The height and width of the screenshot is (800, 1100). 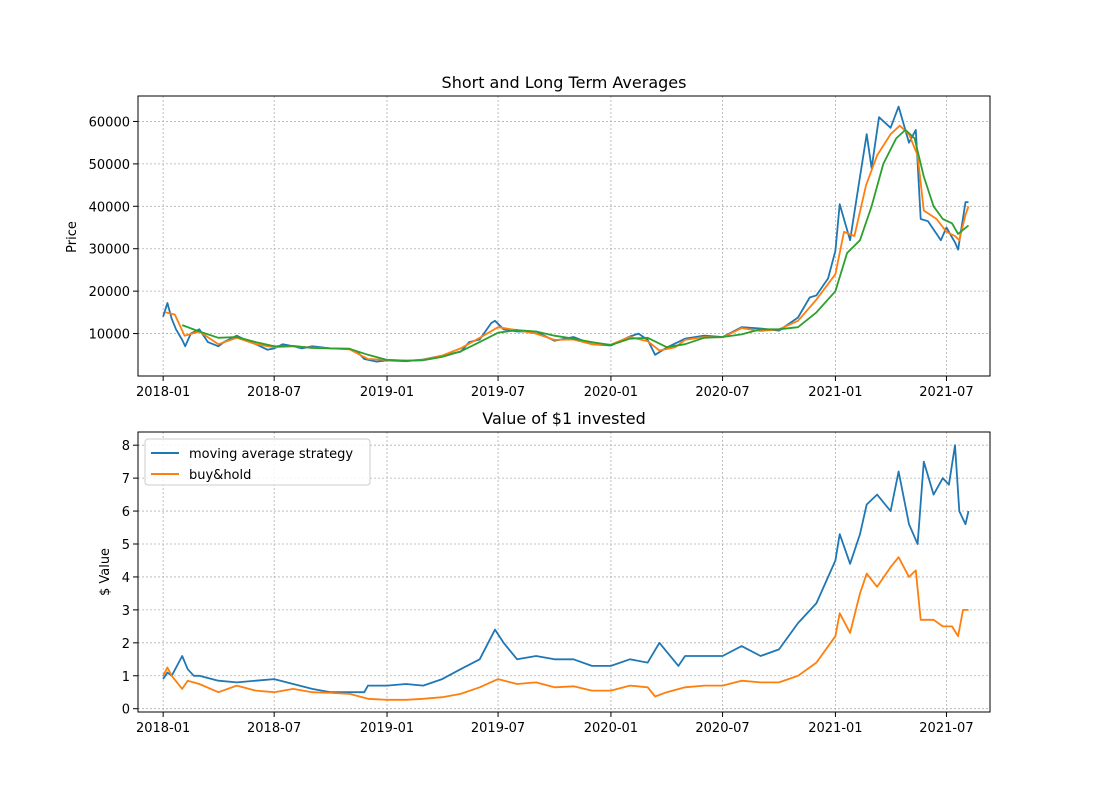 I want to click on bottom-x-tick-label: 2021-07, so click(x=946, y=728).